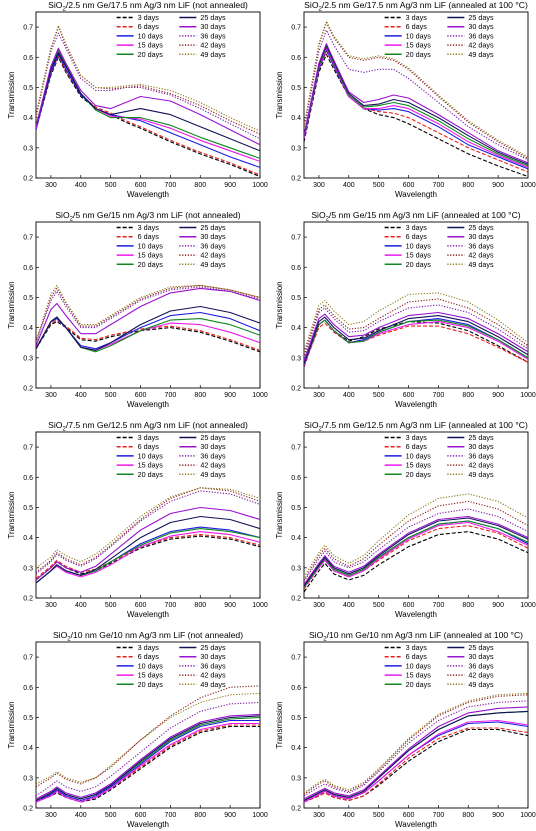 Image resolution: width=536 pixels, height=831 pixels. I want to click on y-tick-label: 0.6, so click(296, 478).